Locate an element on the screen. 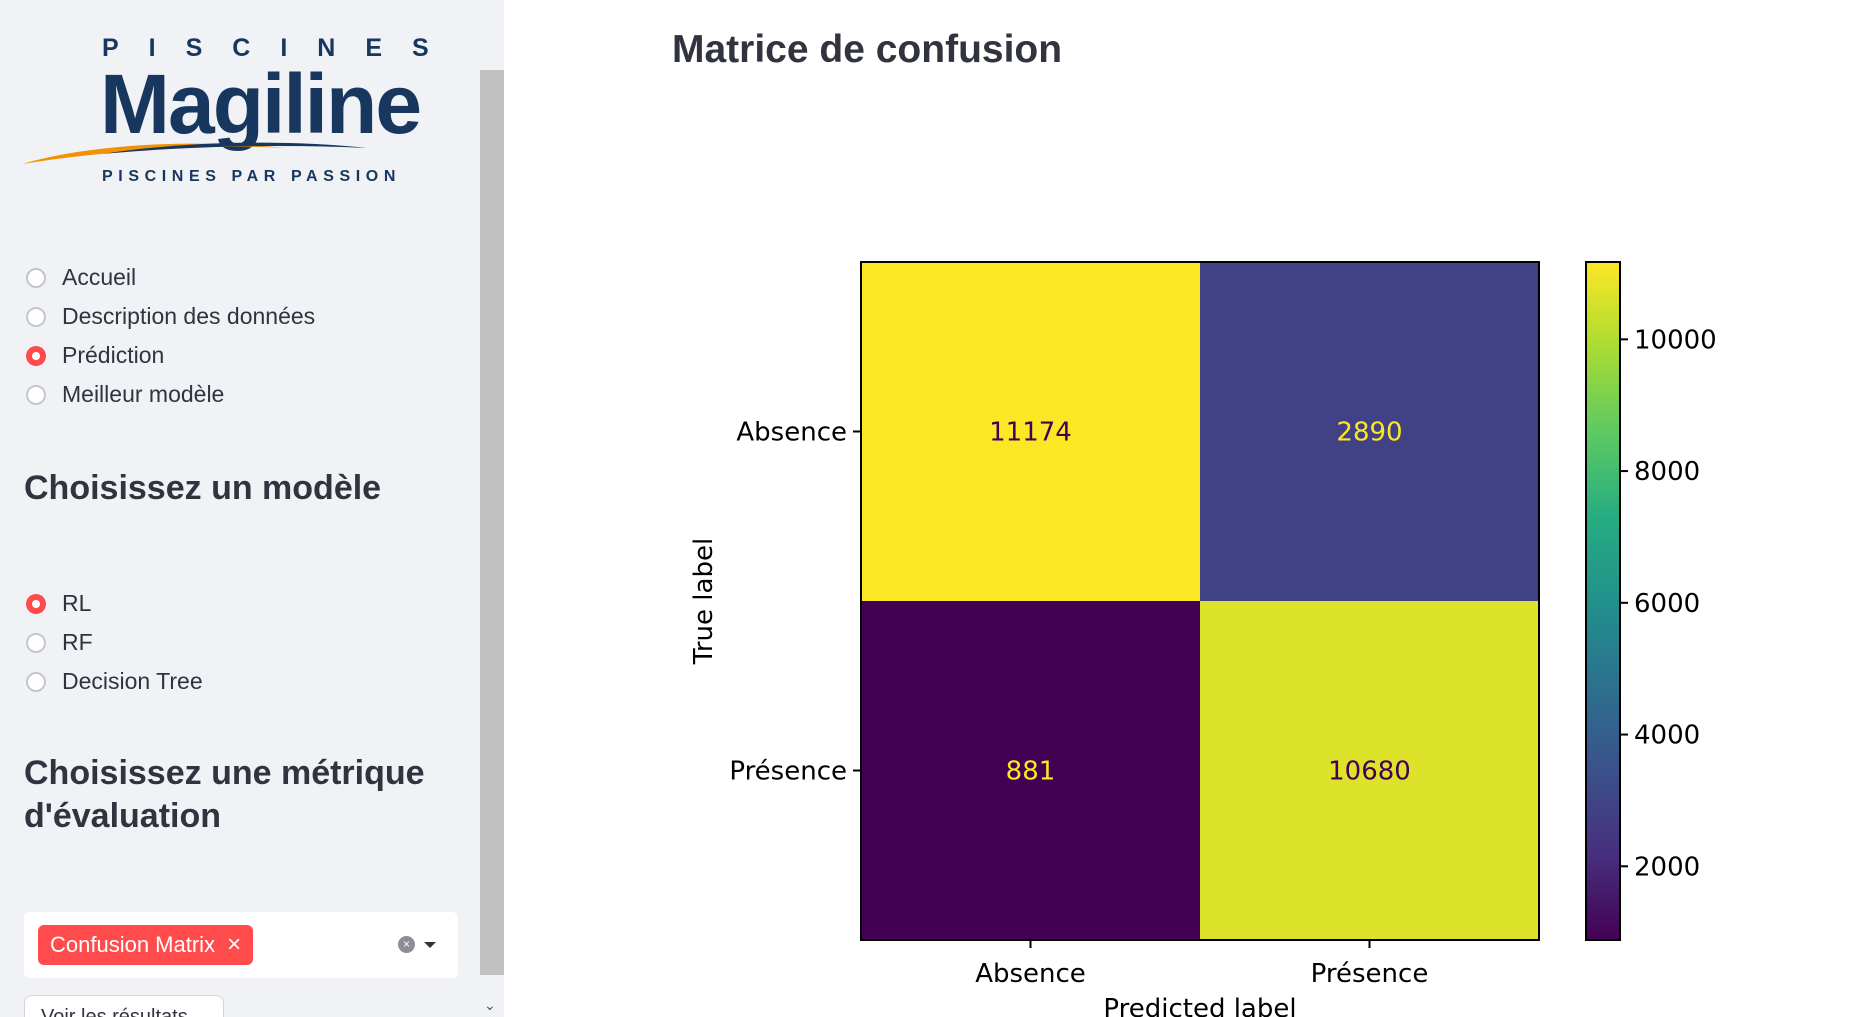 The image size is (1872, 1017). nav-item-label: Accueil is located at coordinates (99, 277).